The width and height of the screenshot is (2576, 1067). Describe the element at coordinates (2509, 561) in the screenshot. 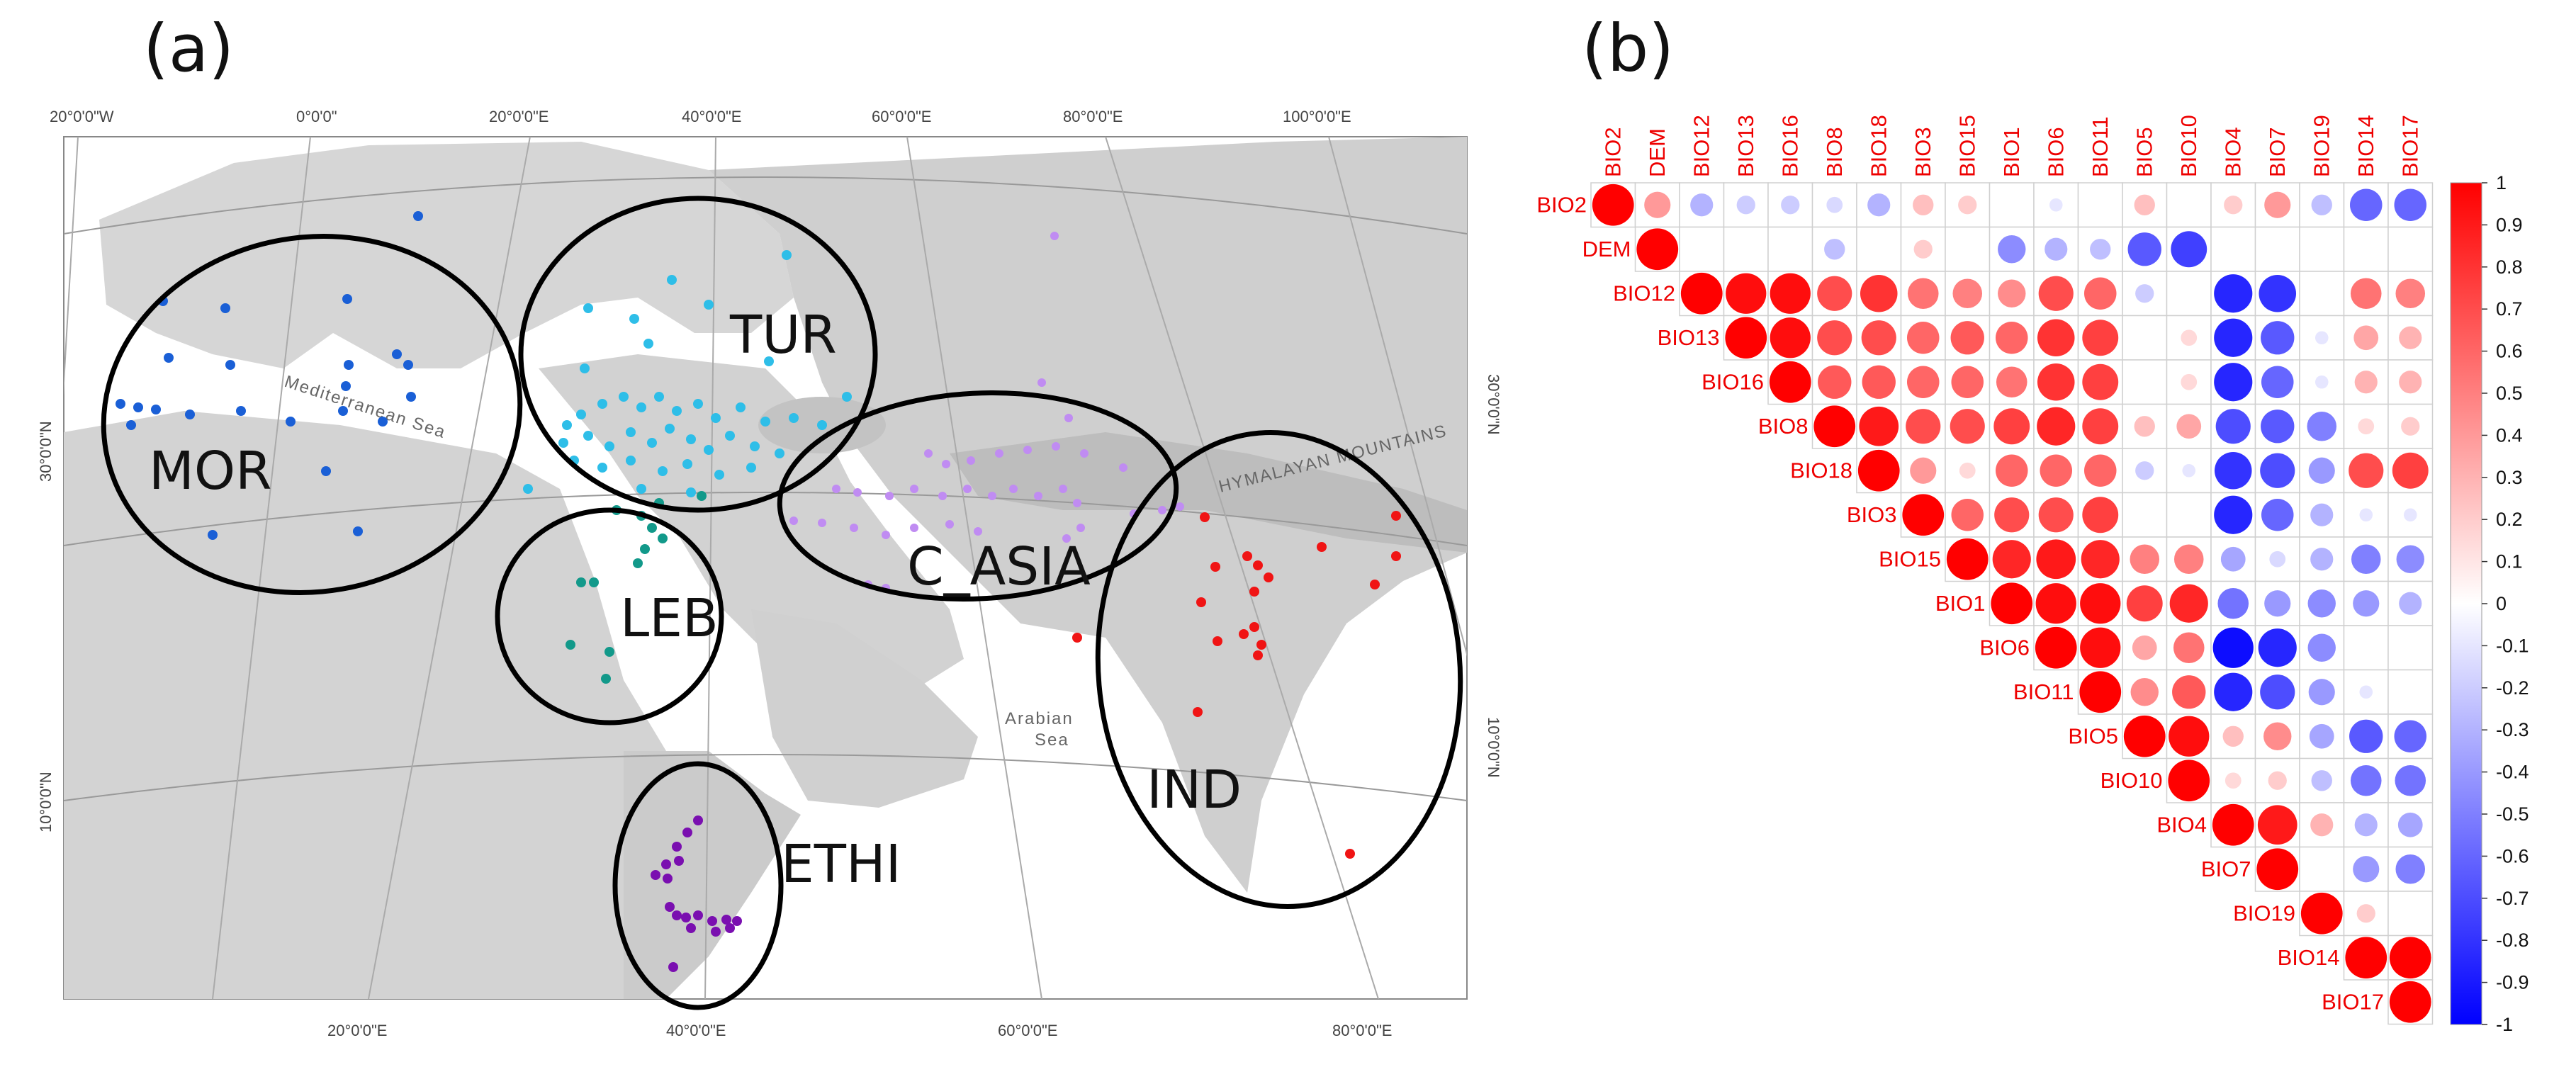

I see `colorbar-tick-label: 0.1` at that location.